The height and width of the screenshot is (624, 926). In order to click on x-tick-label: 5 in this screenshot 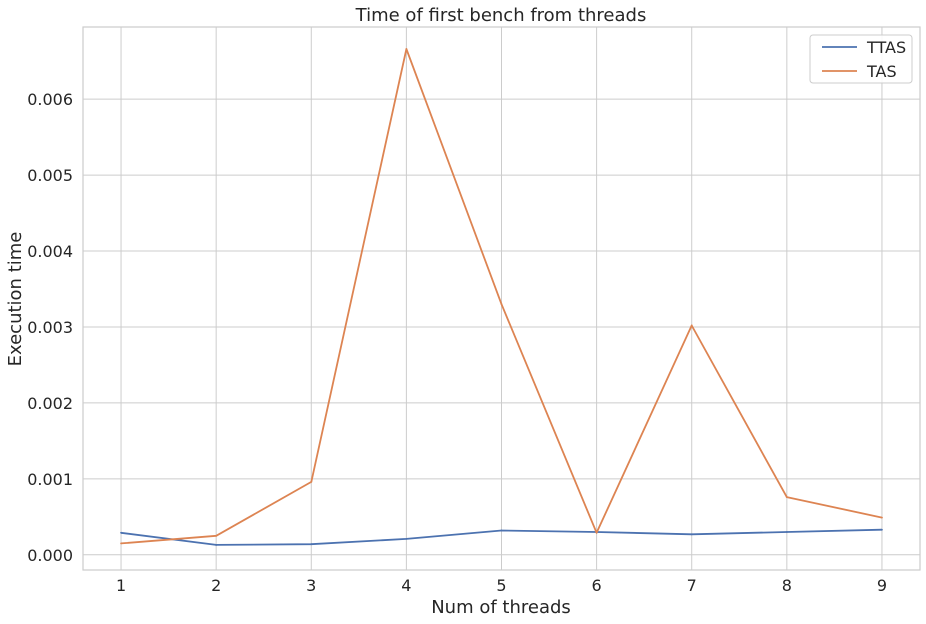, I will do `click(501, 585)`.